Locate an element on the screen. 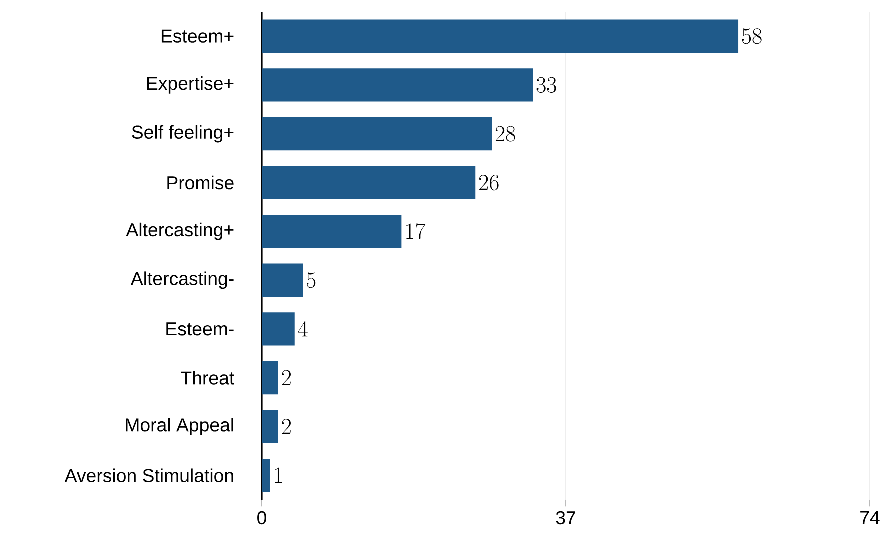  x-tick-label: 0 is located at coordinates (262, 518).